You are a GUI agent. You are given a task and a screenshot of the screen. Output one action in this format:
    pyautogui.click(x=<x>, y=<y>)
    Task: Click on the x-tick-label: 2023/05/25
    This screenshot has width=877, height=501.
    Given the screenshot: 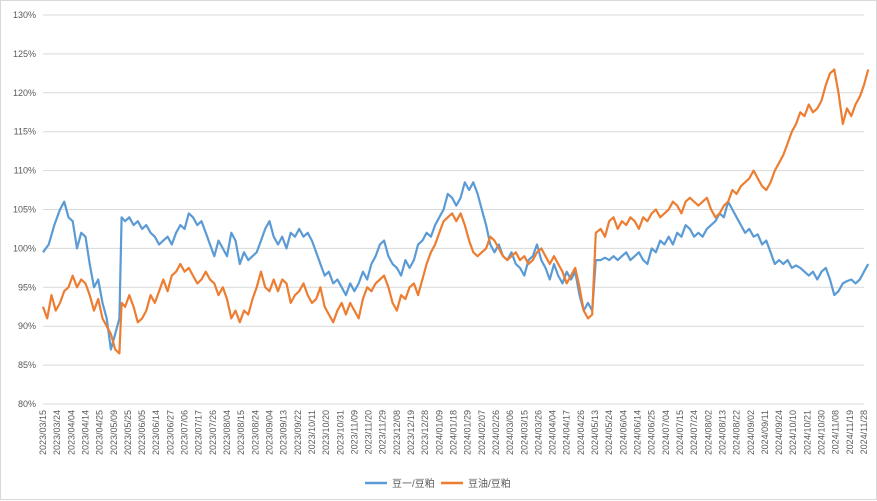 What is the action you would take?
    pyautogui.click(x=128, y=432)
    